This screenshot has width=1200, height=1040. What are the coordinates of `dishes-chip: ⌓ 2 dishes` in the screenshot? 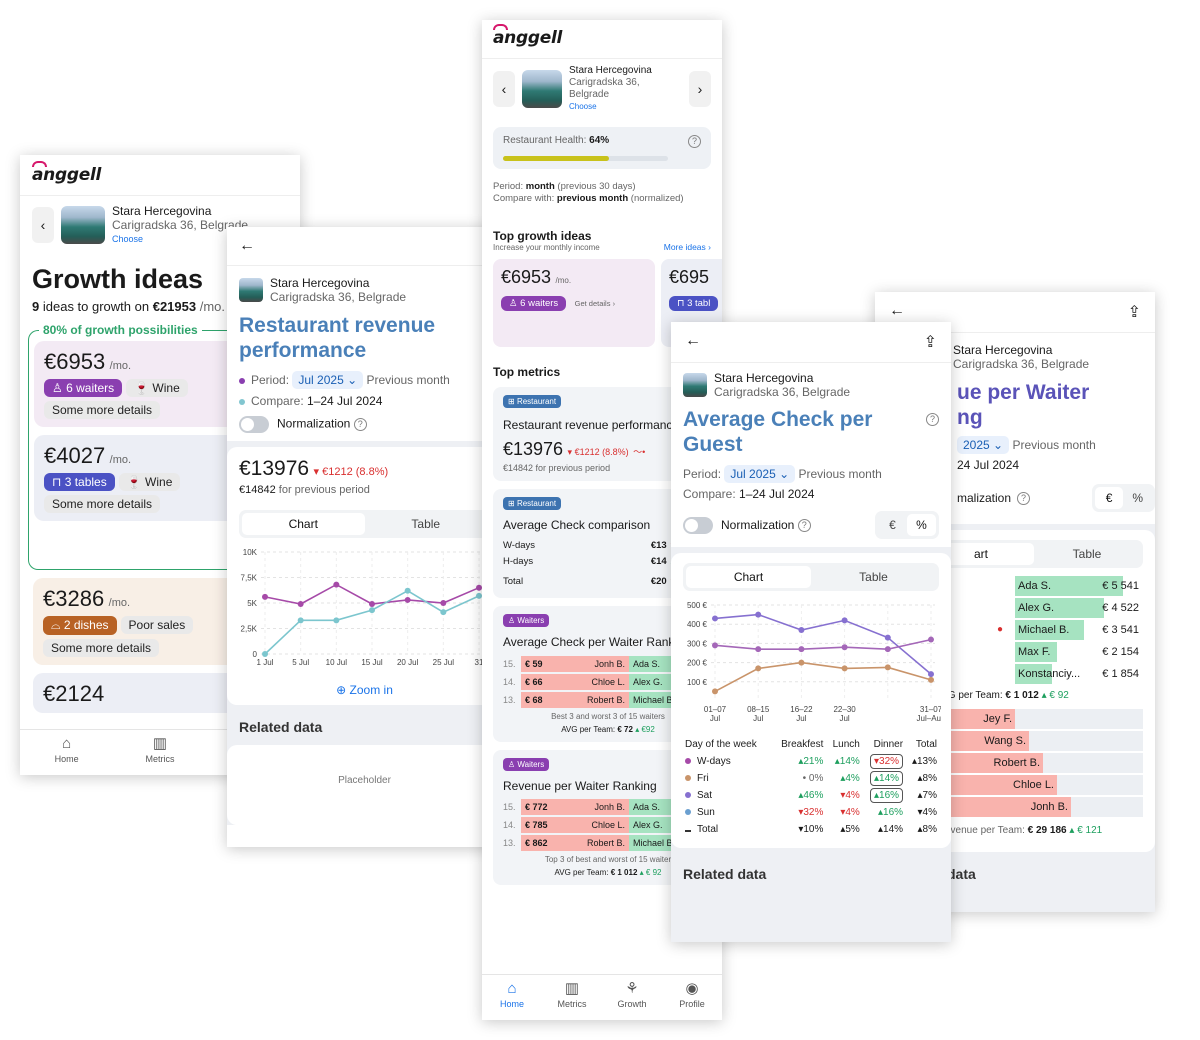 It's located at (80, 625).